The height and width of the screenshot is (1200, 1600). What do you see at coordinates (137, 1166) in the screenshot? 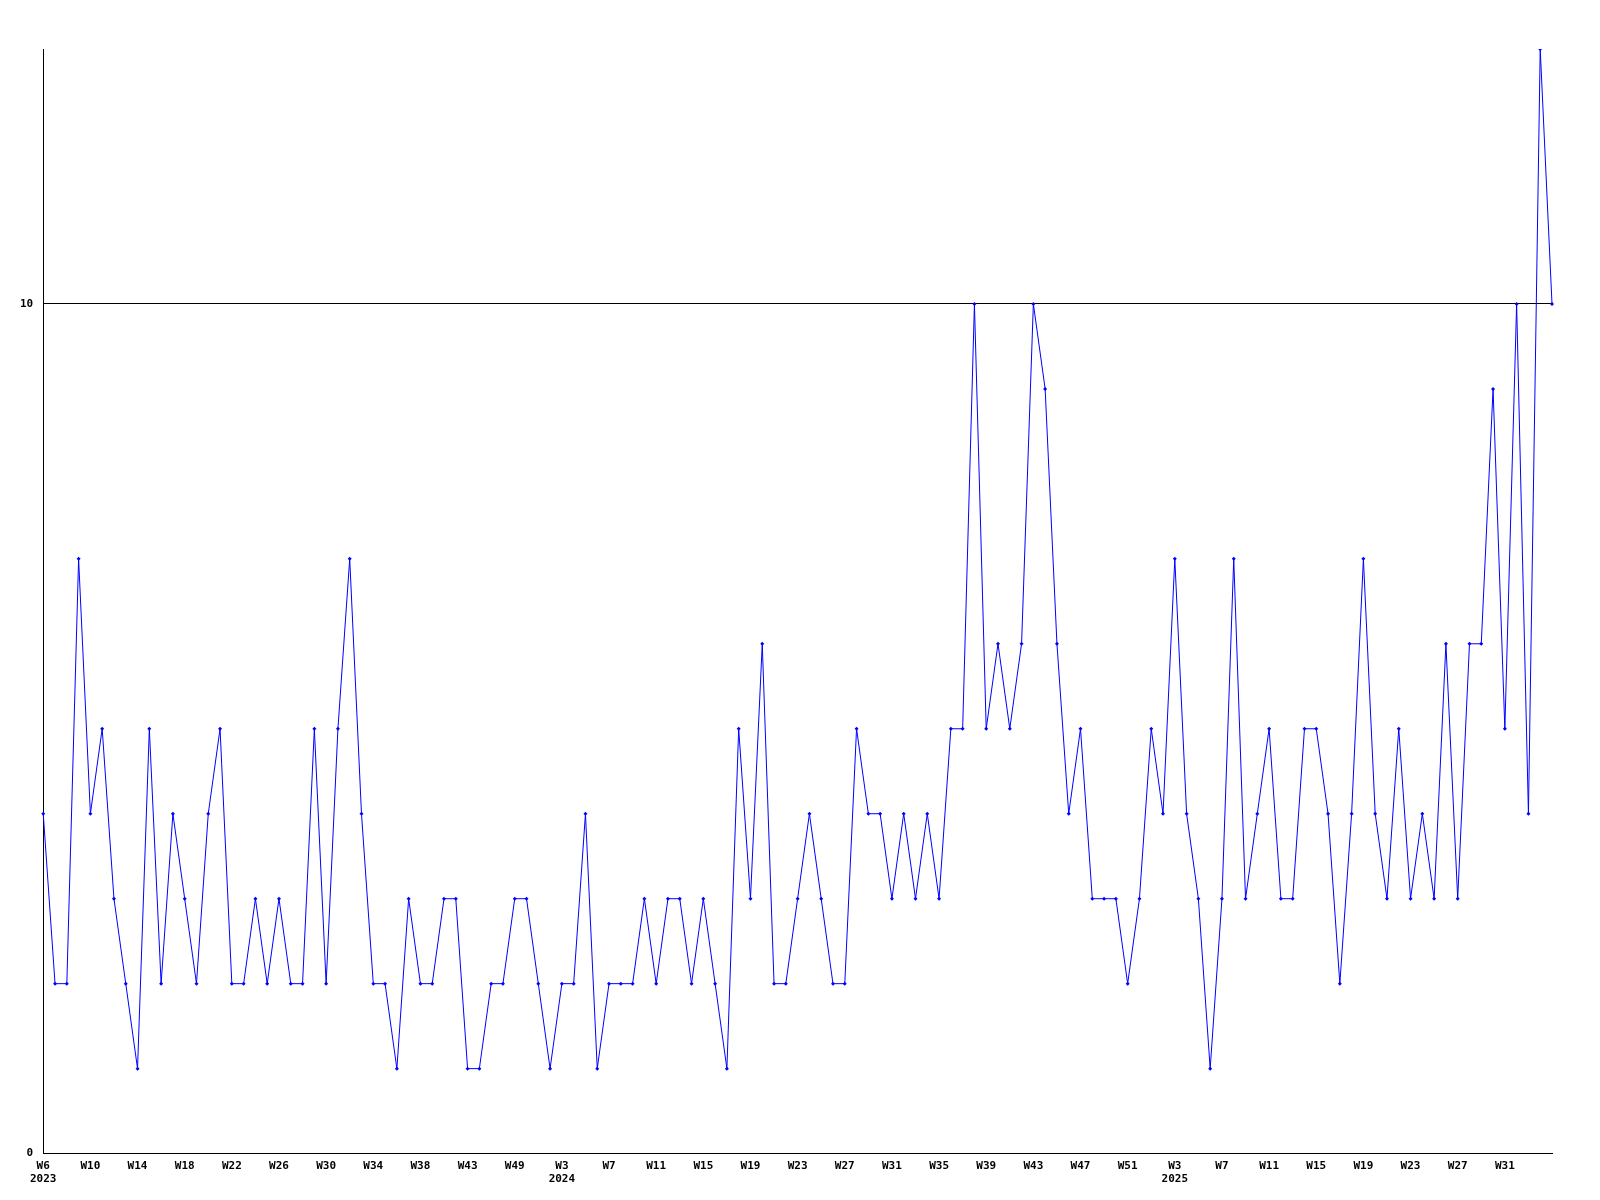
I see `x-tick-label: W14` at bounding box center [137, 1166].